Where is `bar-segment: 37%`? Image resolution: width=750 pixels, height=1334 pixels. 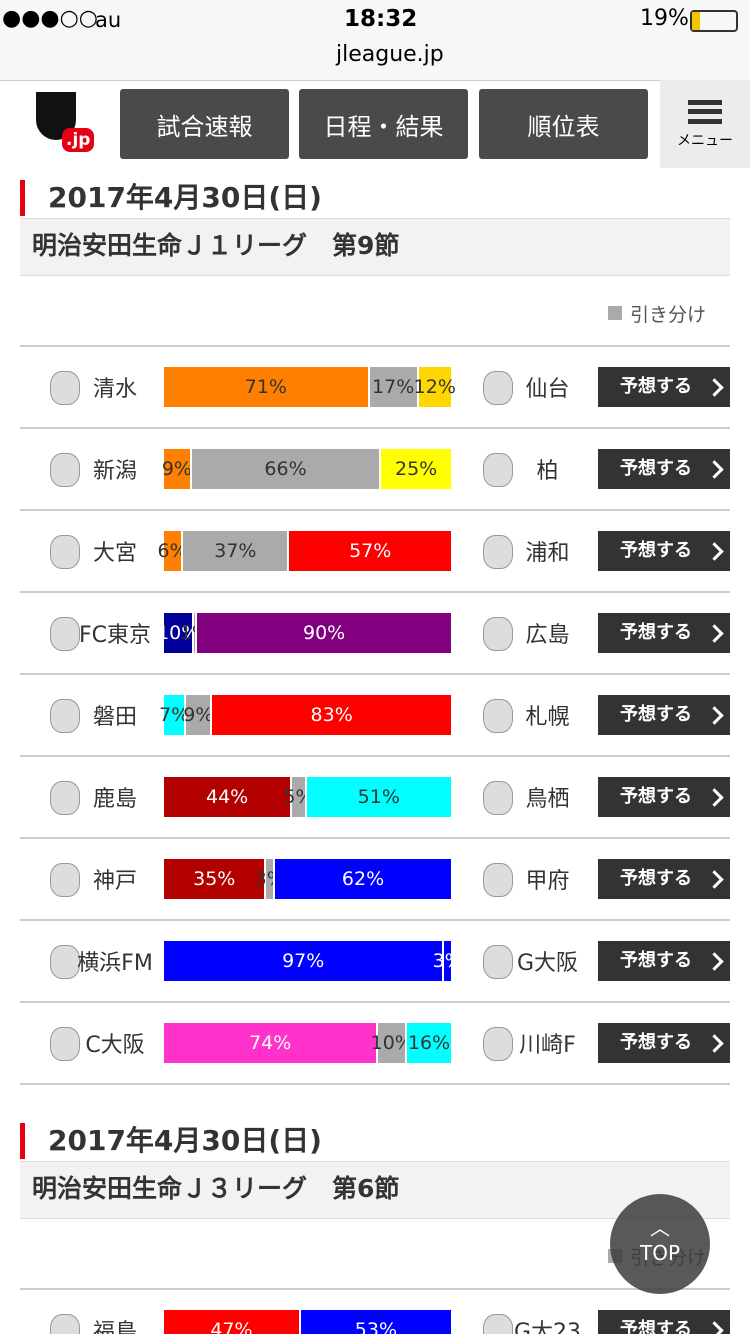
bar-segment: 37% is located at coordinates (234, 551).